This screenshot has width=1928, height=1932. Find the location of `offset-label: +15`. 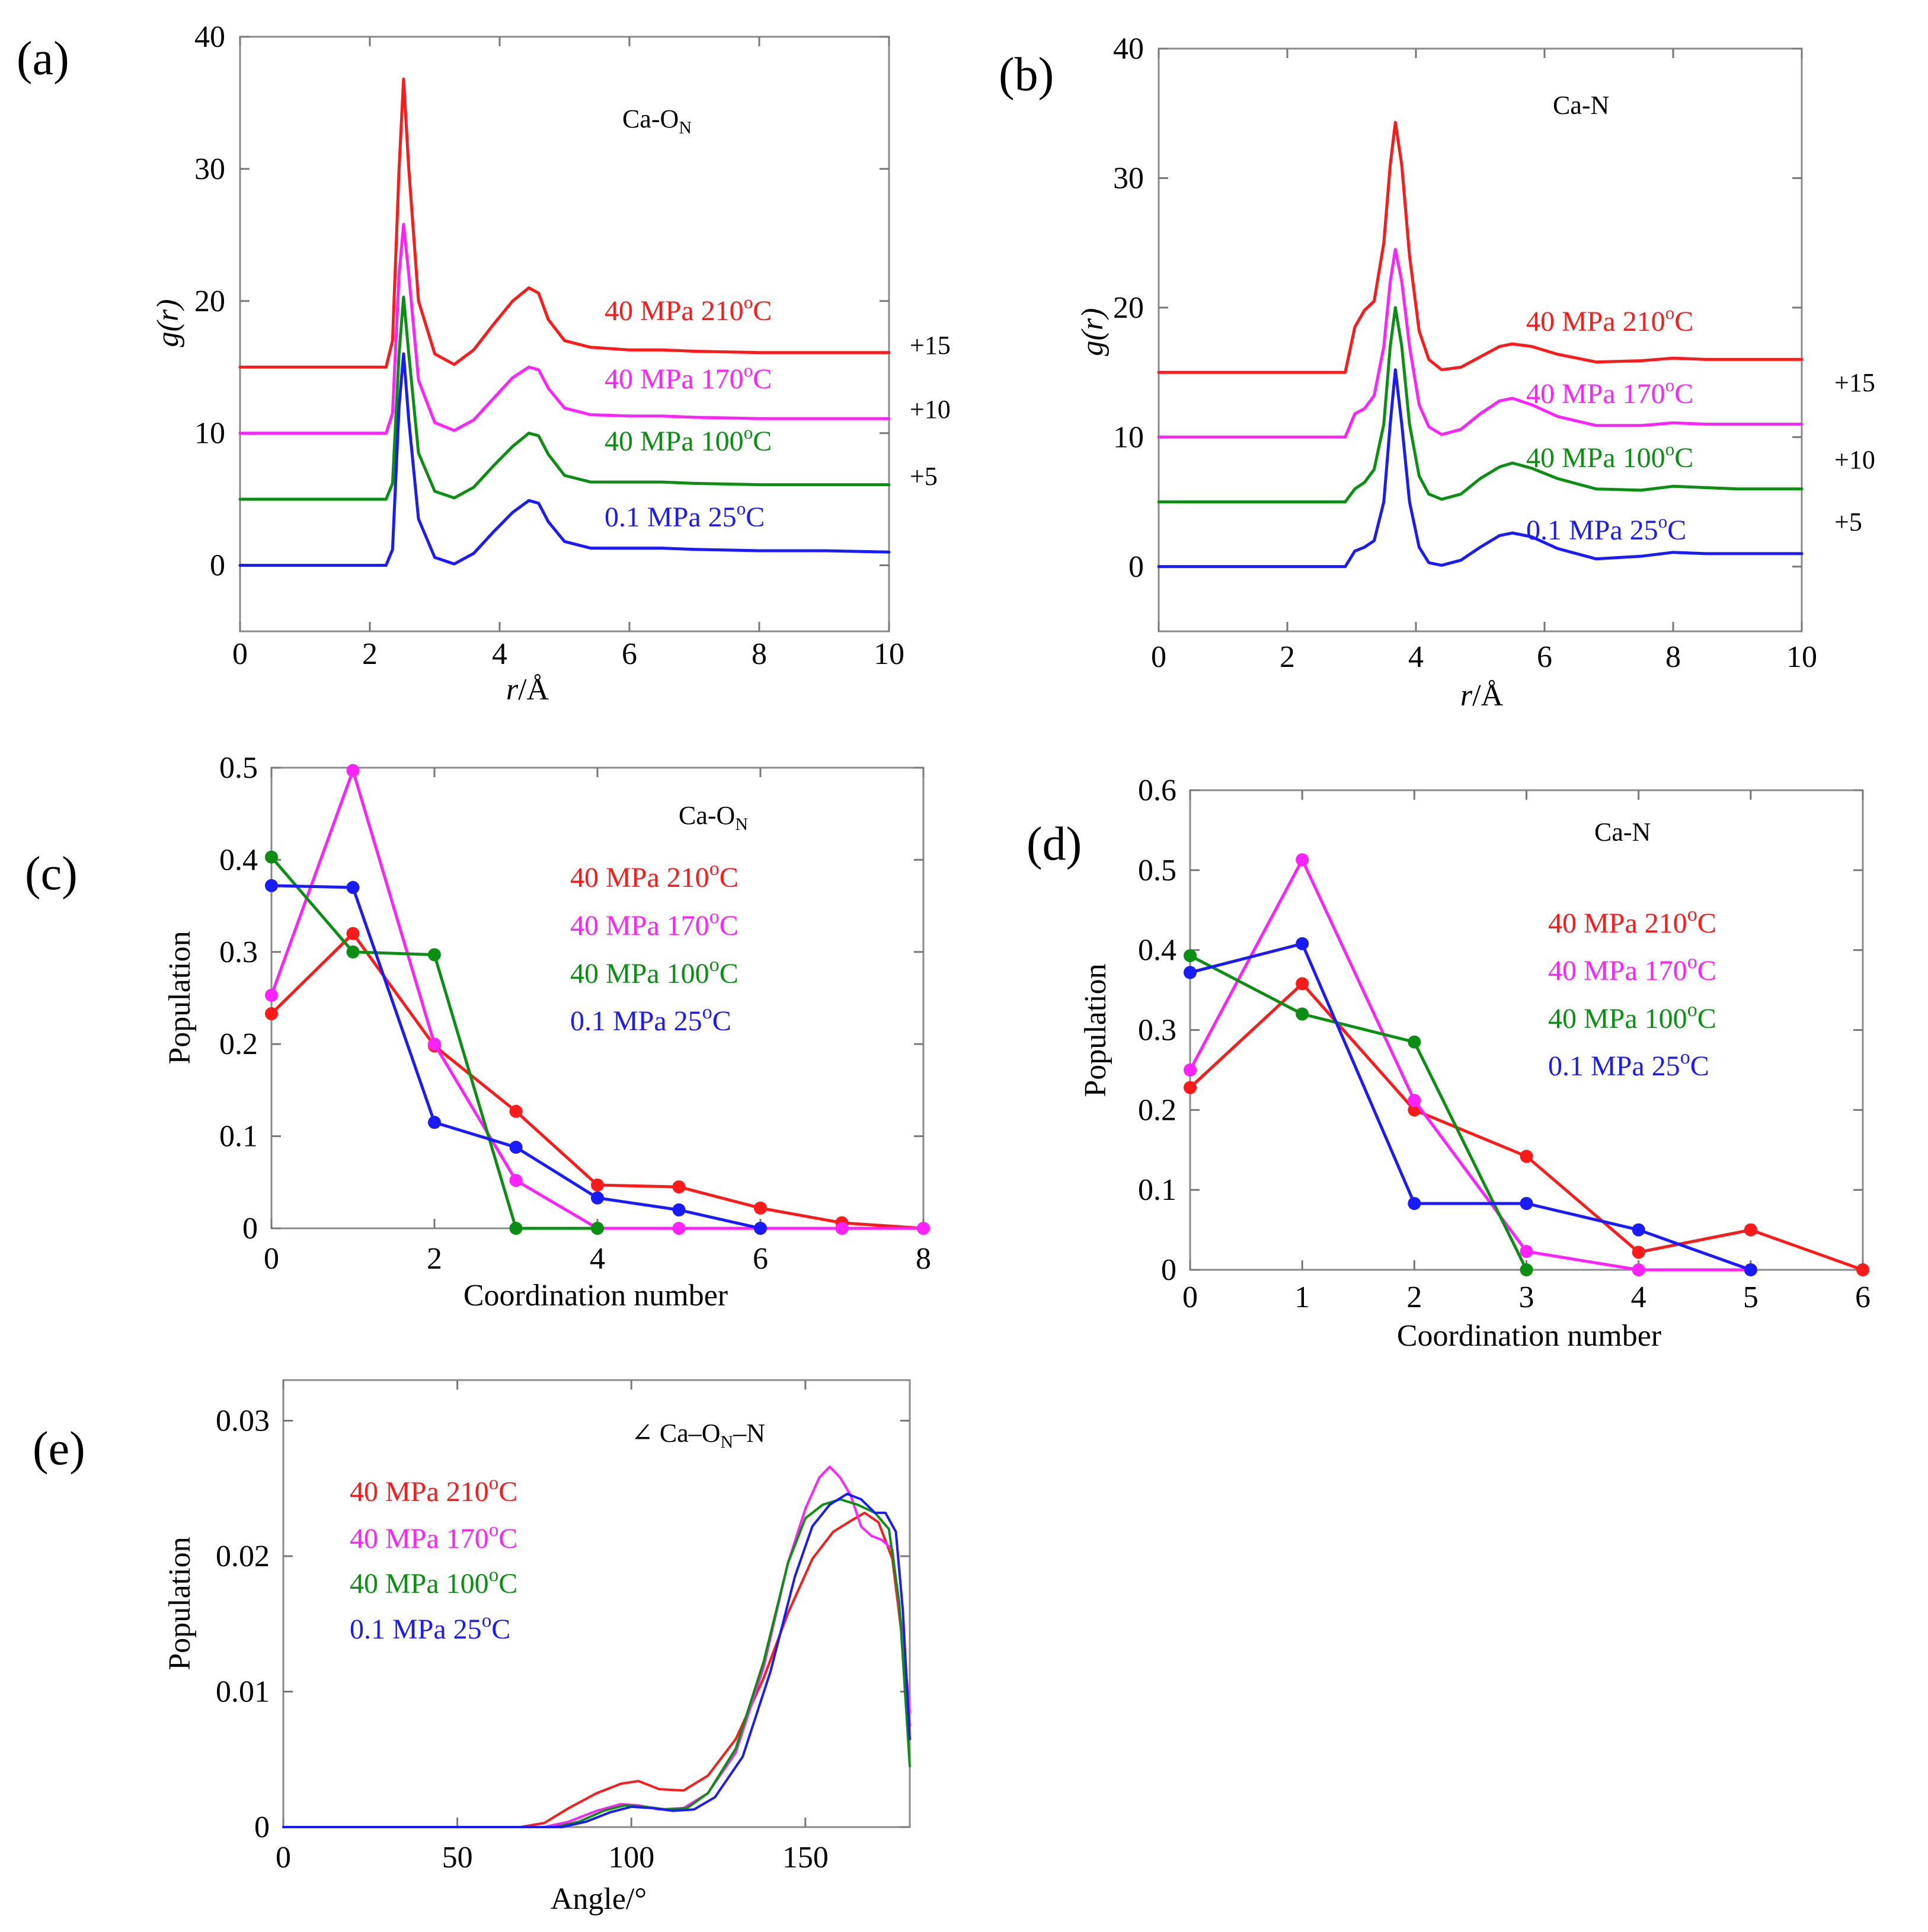

offset-label: +15 is located at coordinates (930, 345).